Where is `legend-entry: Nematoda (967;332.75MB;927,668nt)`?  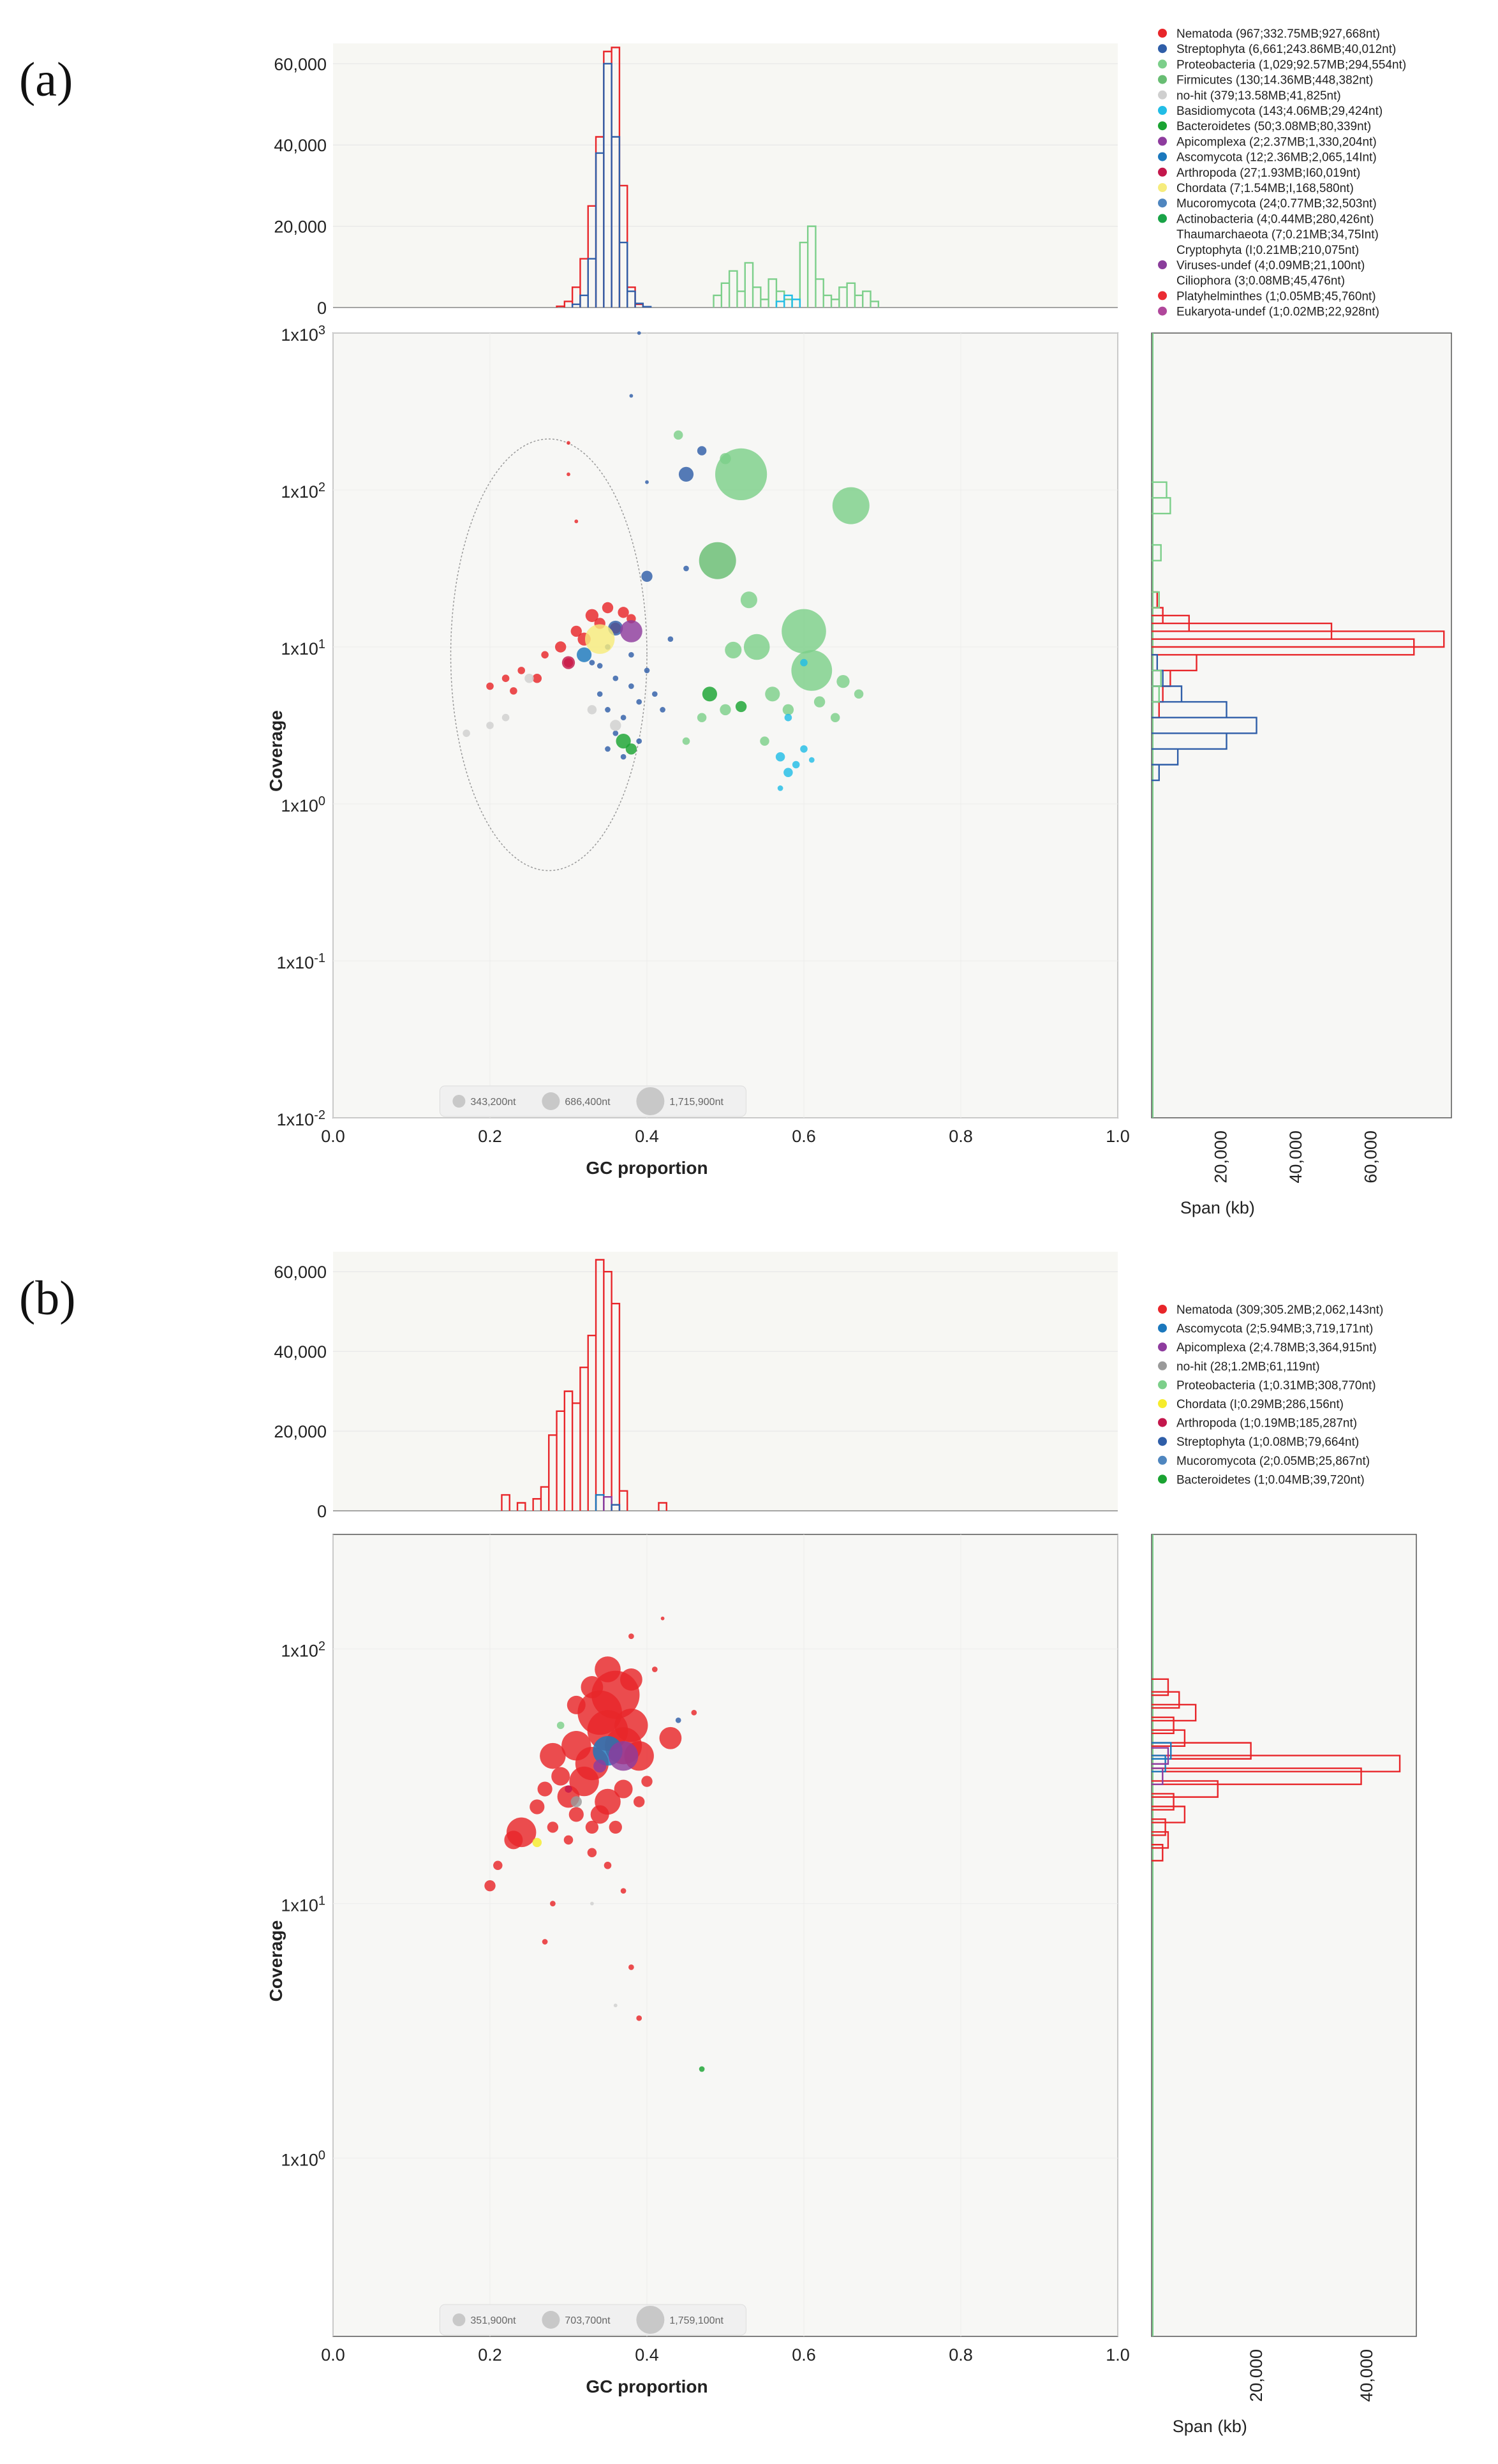
legend-entry: Nematoda (967;332.75MB;927,668nt) is located at coordinates (1278, 34).